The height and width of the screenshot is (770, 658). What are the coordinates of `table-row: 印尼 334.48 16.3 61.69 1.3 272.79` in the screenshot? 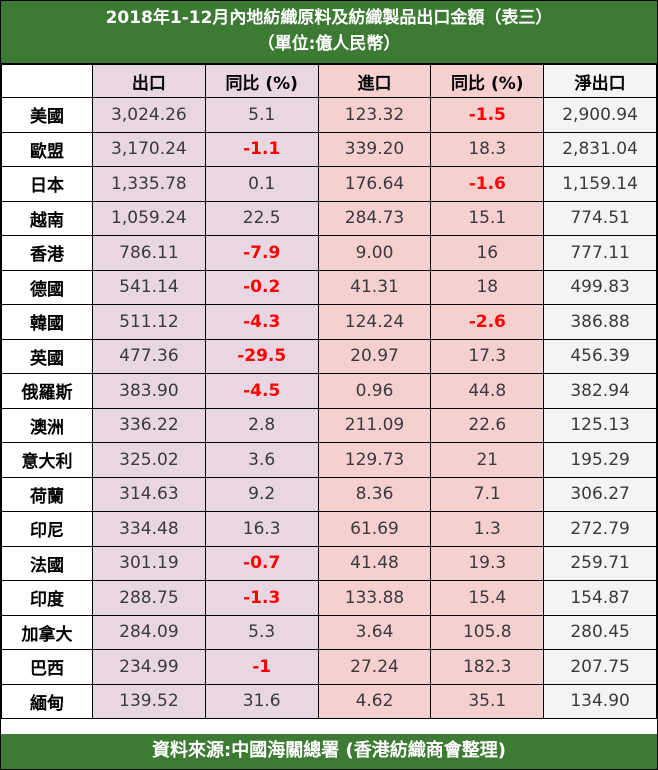 It's located at (329, 529).